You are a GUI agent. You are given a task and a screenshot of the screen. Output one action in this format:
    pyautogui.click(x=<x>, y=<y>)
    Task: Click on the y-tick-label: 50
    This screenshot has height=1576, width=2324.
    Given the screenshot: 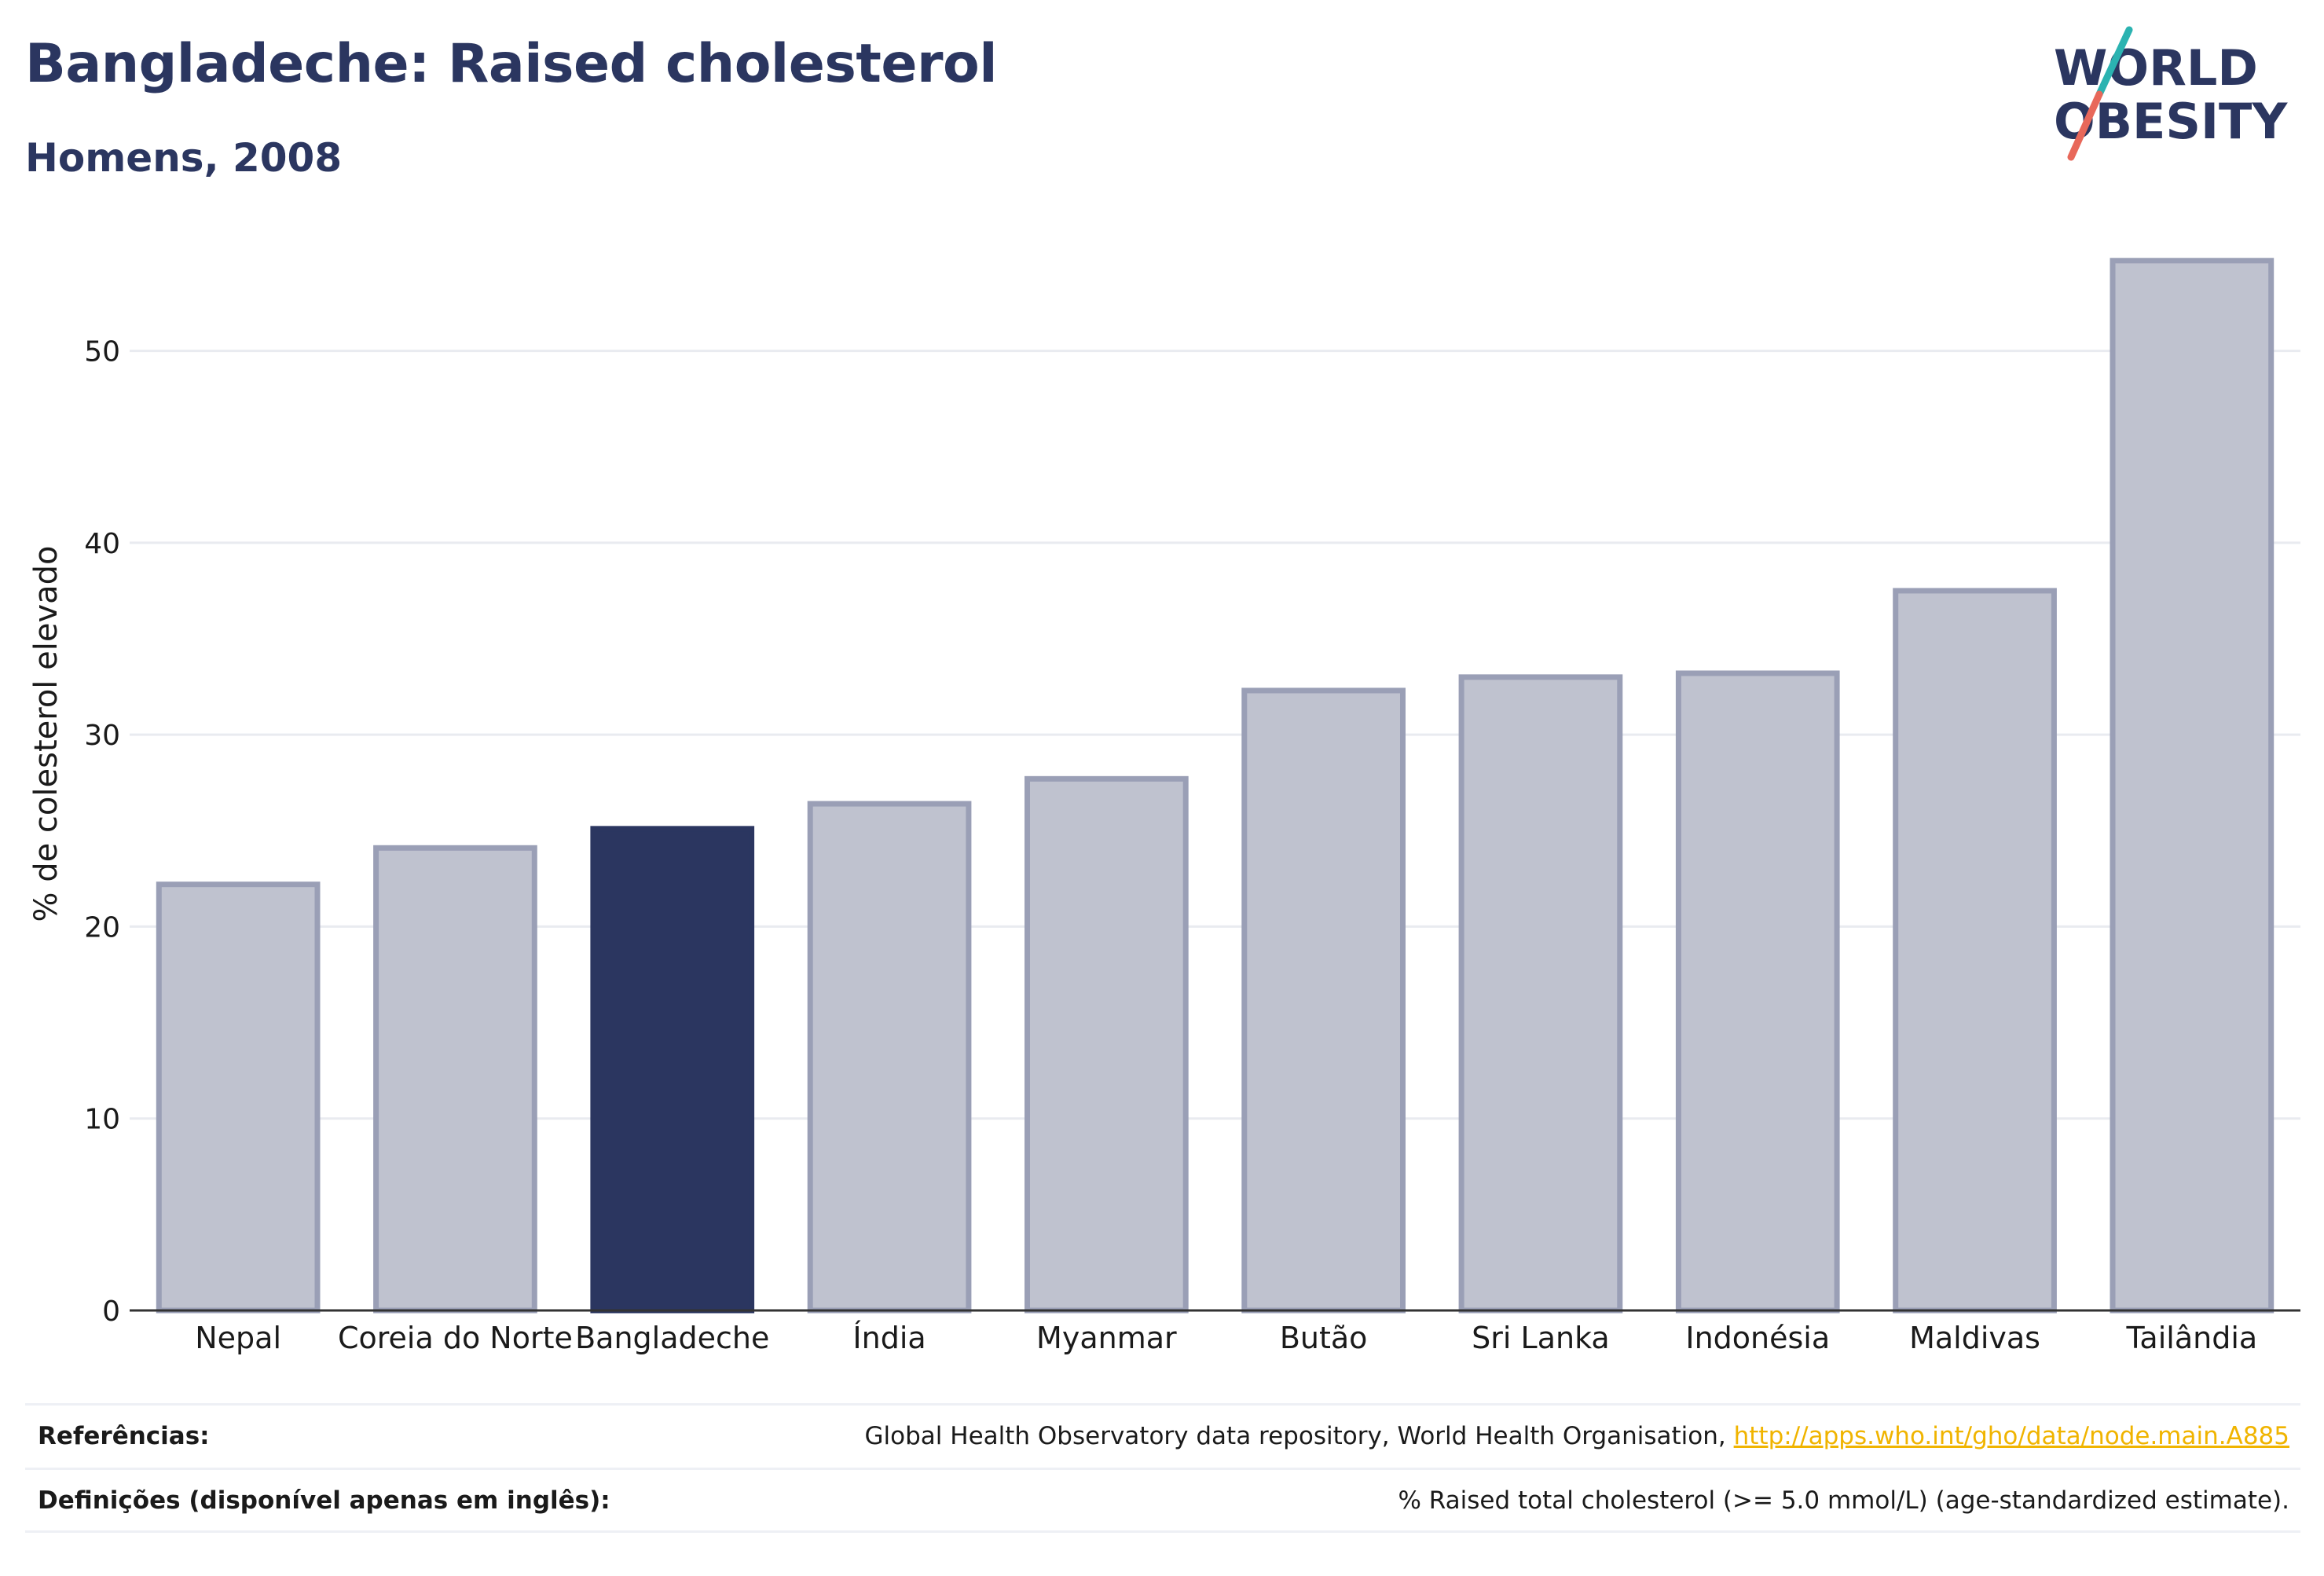 What is the action you would take?
    pyautogui.click(x=102, y=352)
    